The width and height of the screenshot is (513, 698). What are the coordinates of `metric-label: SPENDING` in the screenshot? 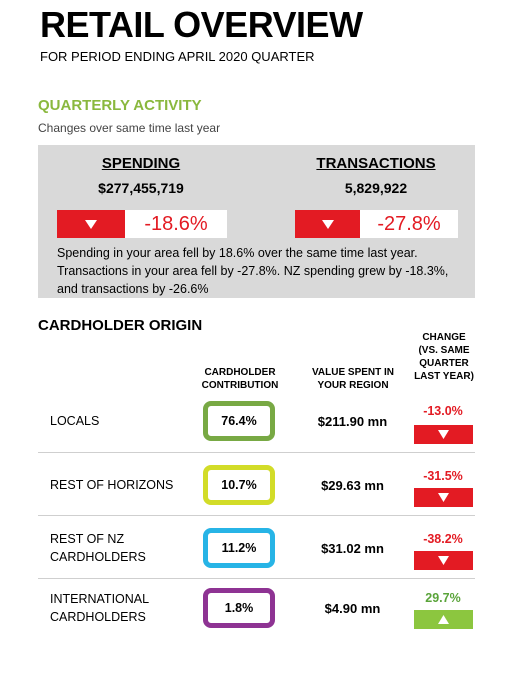 It's located at (141, 163).